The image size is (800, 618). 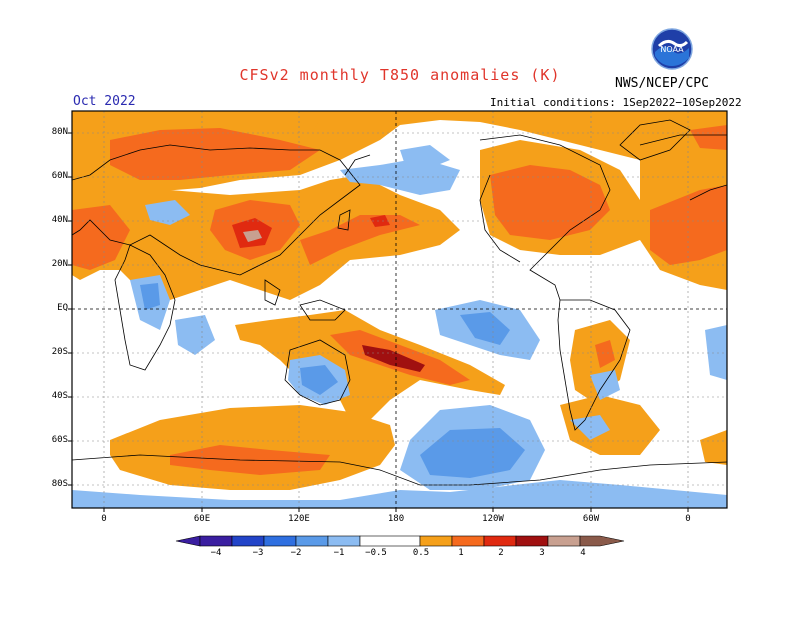 What do you see at coordinates (252, 236) in the screenshot?
I see `warm3-tibet-core` at bounding box center [252, 236].